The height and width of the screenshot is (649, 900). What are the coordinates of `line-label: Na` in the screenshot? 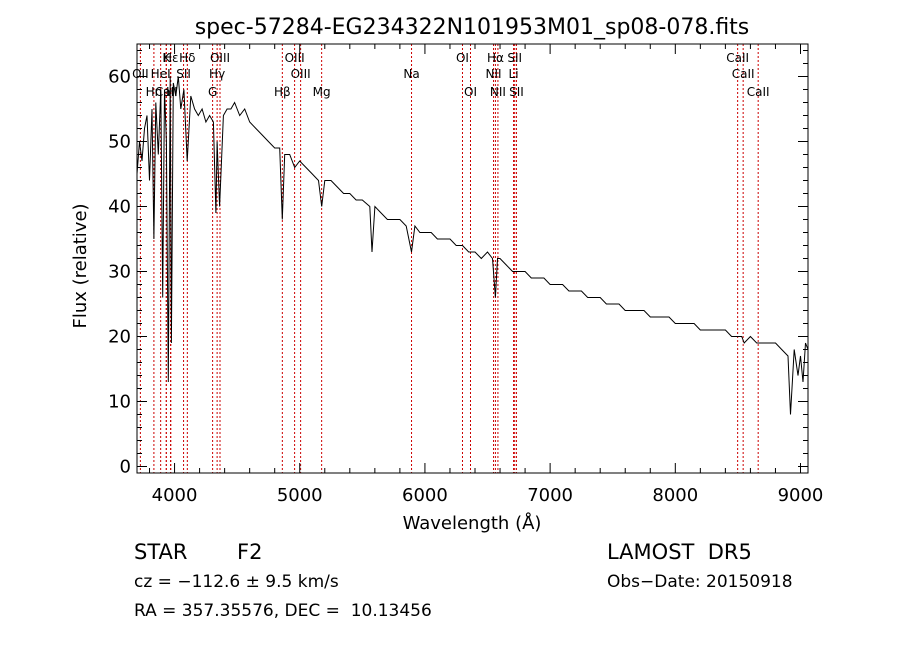 It's located at (411, 74).